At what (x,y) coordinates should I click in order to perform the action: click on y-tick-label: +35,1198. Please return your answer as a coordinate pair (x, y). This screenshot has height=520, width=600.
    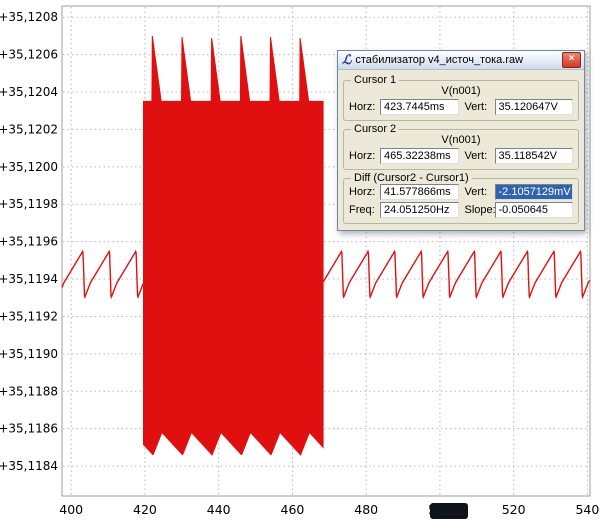
    Looking at the image, I should click on (29, 204).